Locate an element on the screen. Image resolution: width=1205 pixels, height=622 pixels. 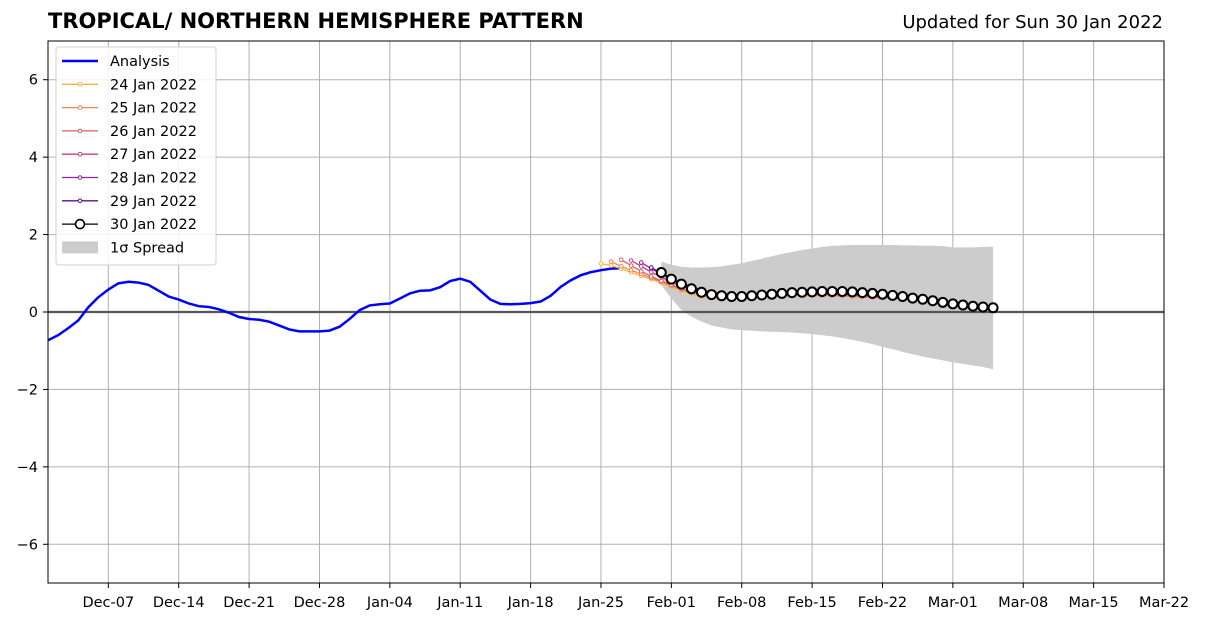
spread-band is located at coordinates (827, 307).